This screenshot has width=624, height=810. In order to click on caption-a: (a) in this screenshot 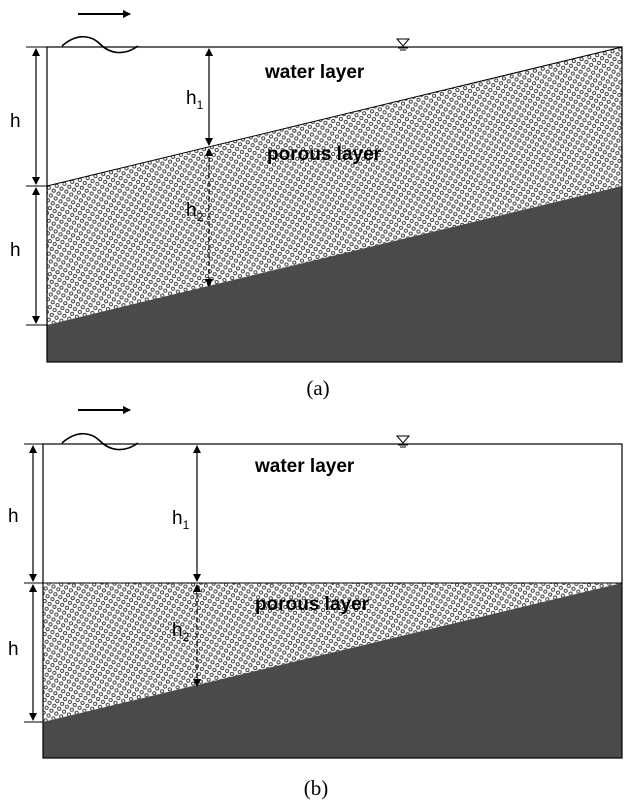, I will do `click(317, 388)`.